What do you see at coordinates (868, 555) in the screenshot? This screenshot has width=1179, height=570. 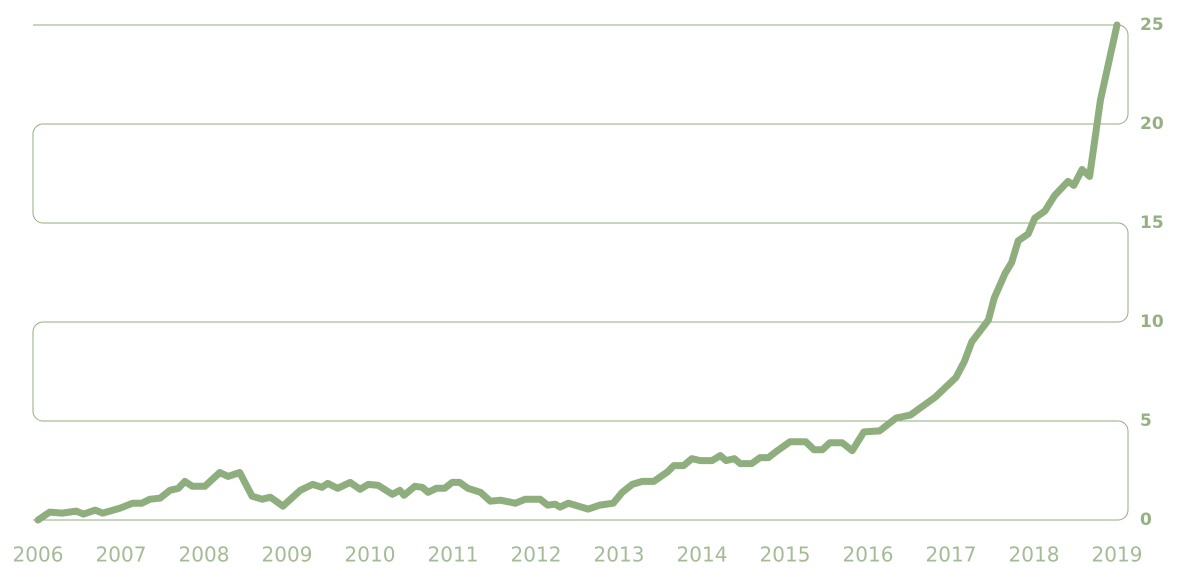 I see `x-tick-label: 2016` at bounding box center [868, 555].